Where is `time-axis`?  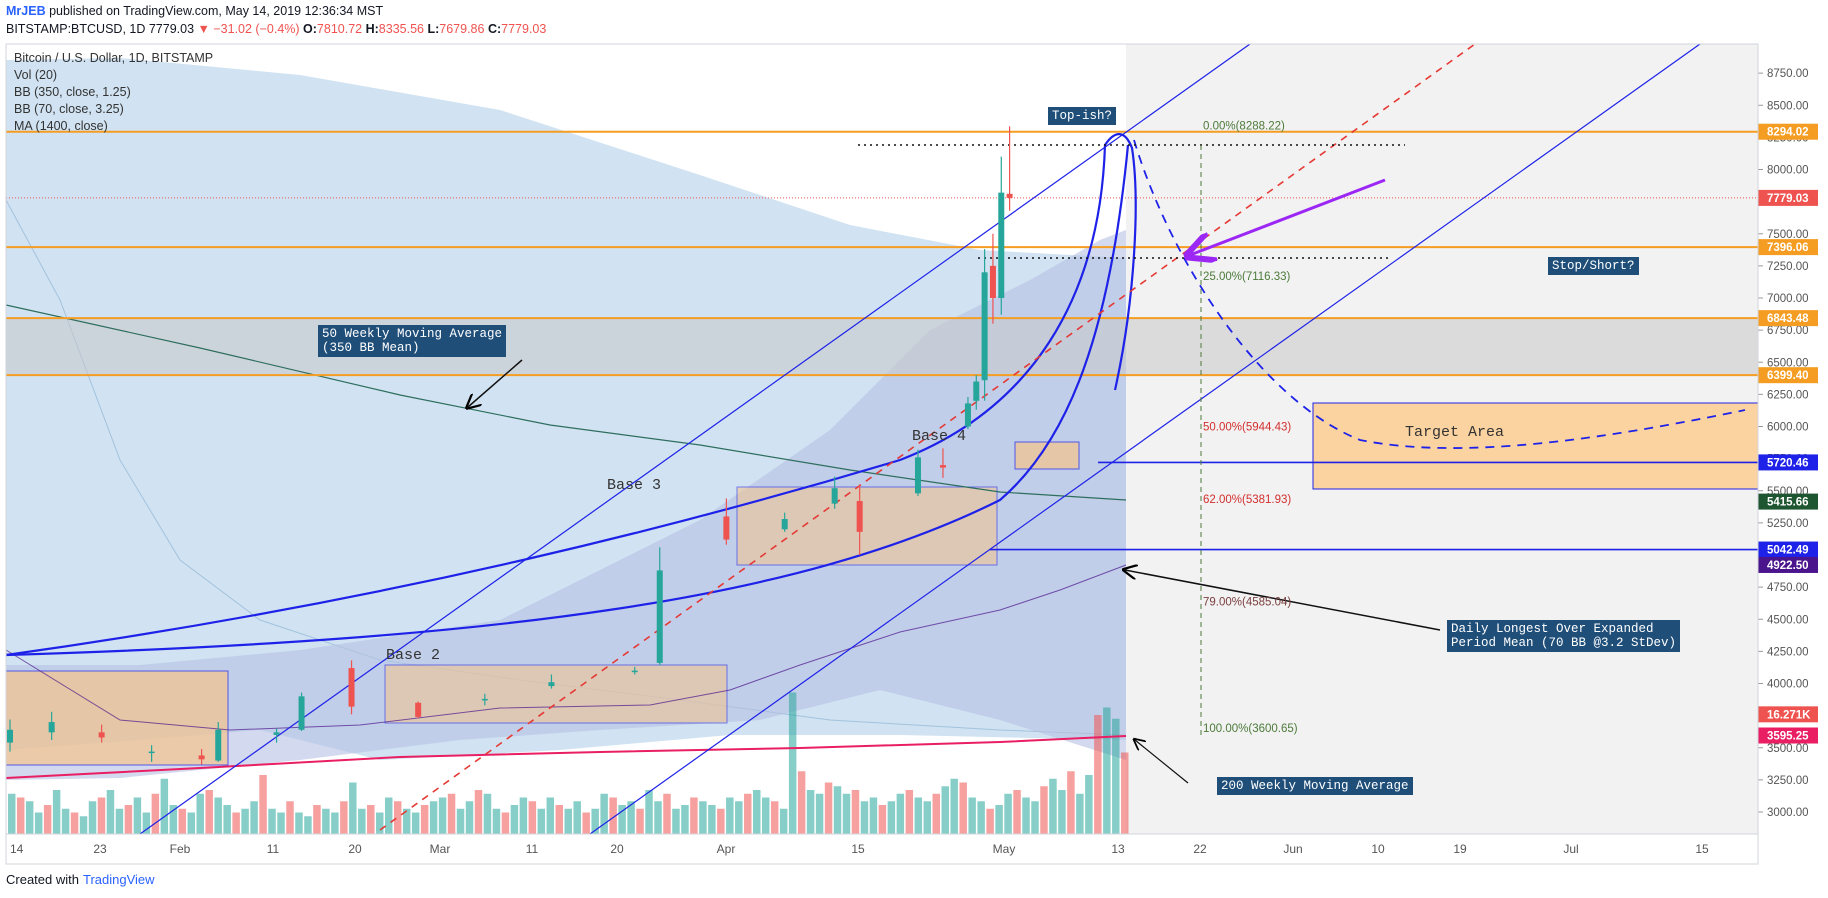 time-axis is located at coordinates (882, 849).